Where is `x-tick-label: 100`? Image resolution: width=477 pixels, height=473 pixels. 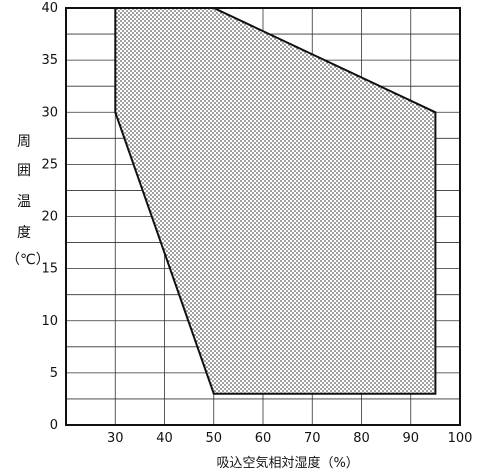 x-tick-label: 100 is located at coordinates (460, 438).